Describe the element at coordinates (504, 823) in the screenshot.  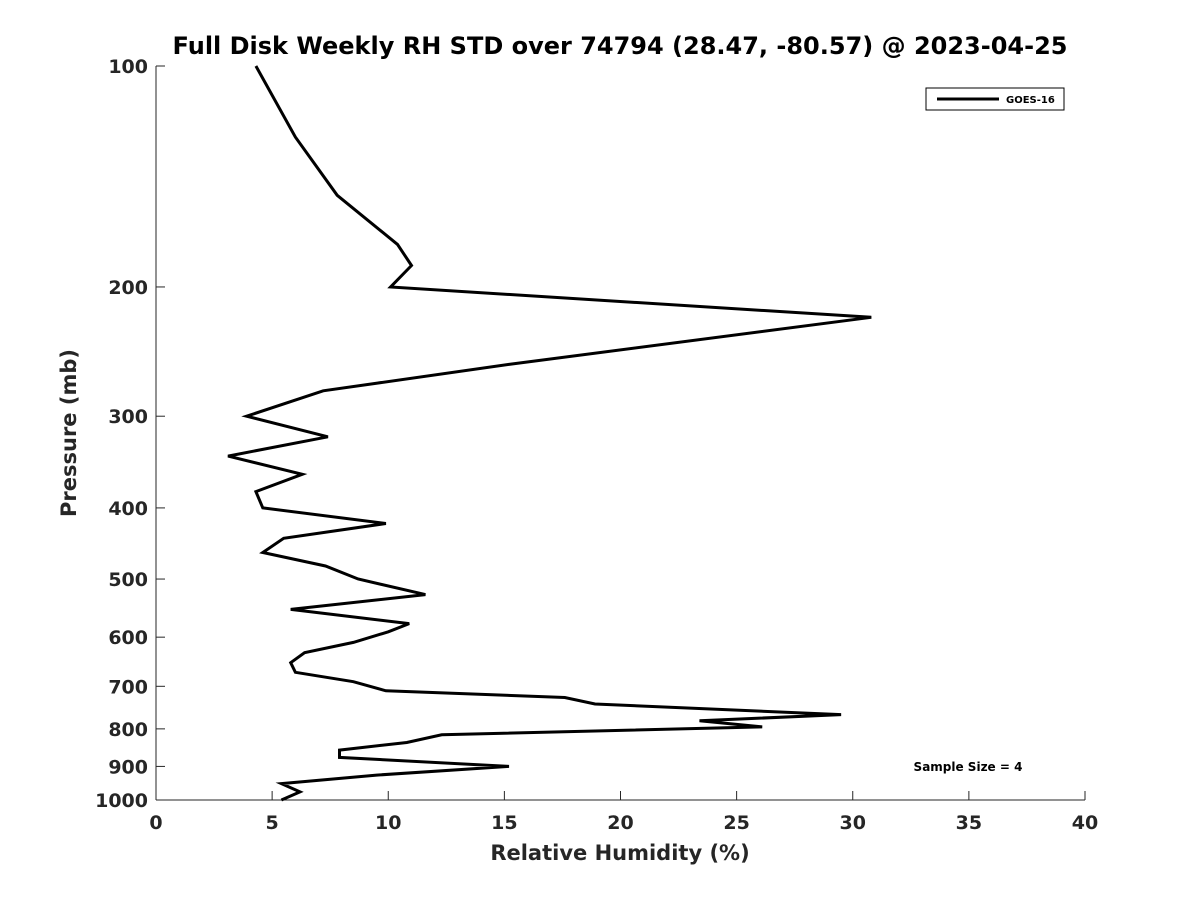
I see `x-tick-label: 15` at that location.